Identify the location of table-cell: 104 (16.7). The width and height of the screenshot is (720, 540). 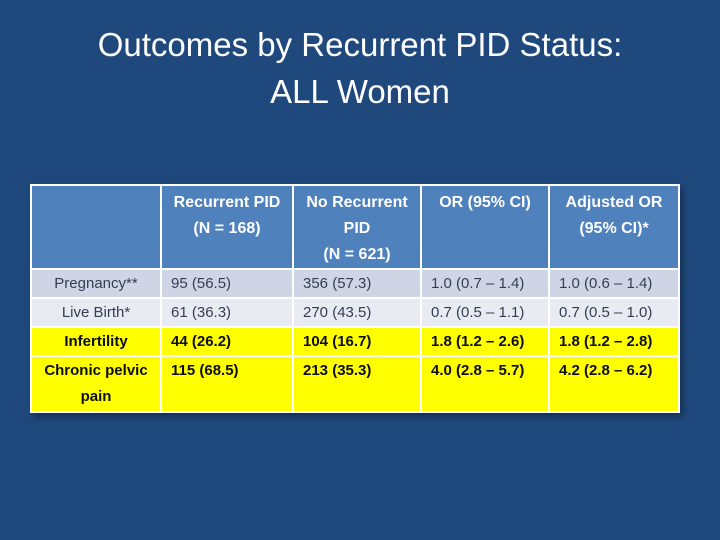
(357, 341).